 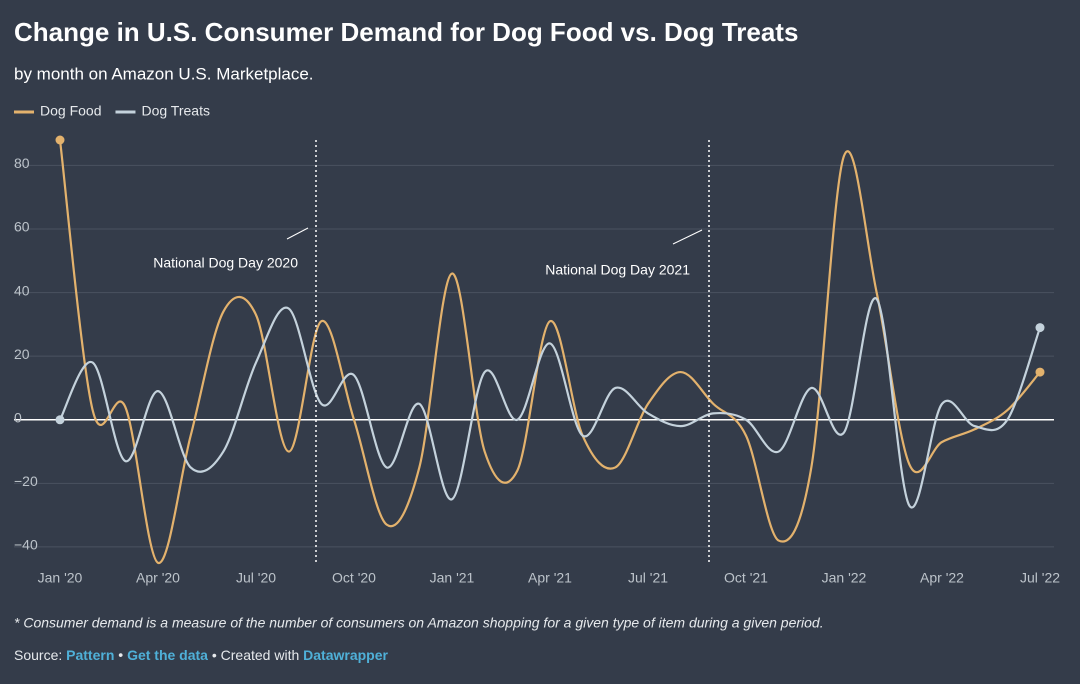 I want to click on source-link: Pattern, so click(x=90, y=655).